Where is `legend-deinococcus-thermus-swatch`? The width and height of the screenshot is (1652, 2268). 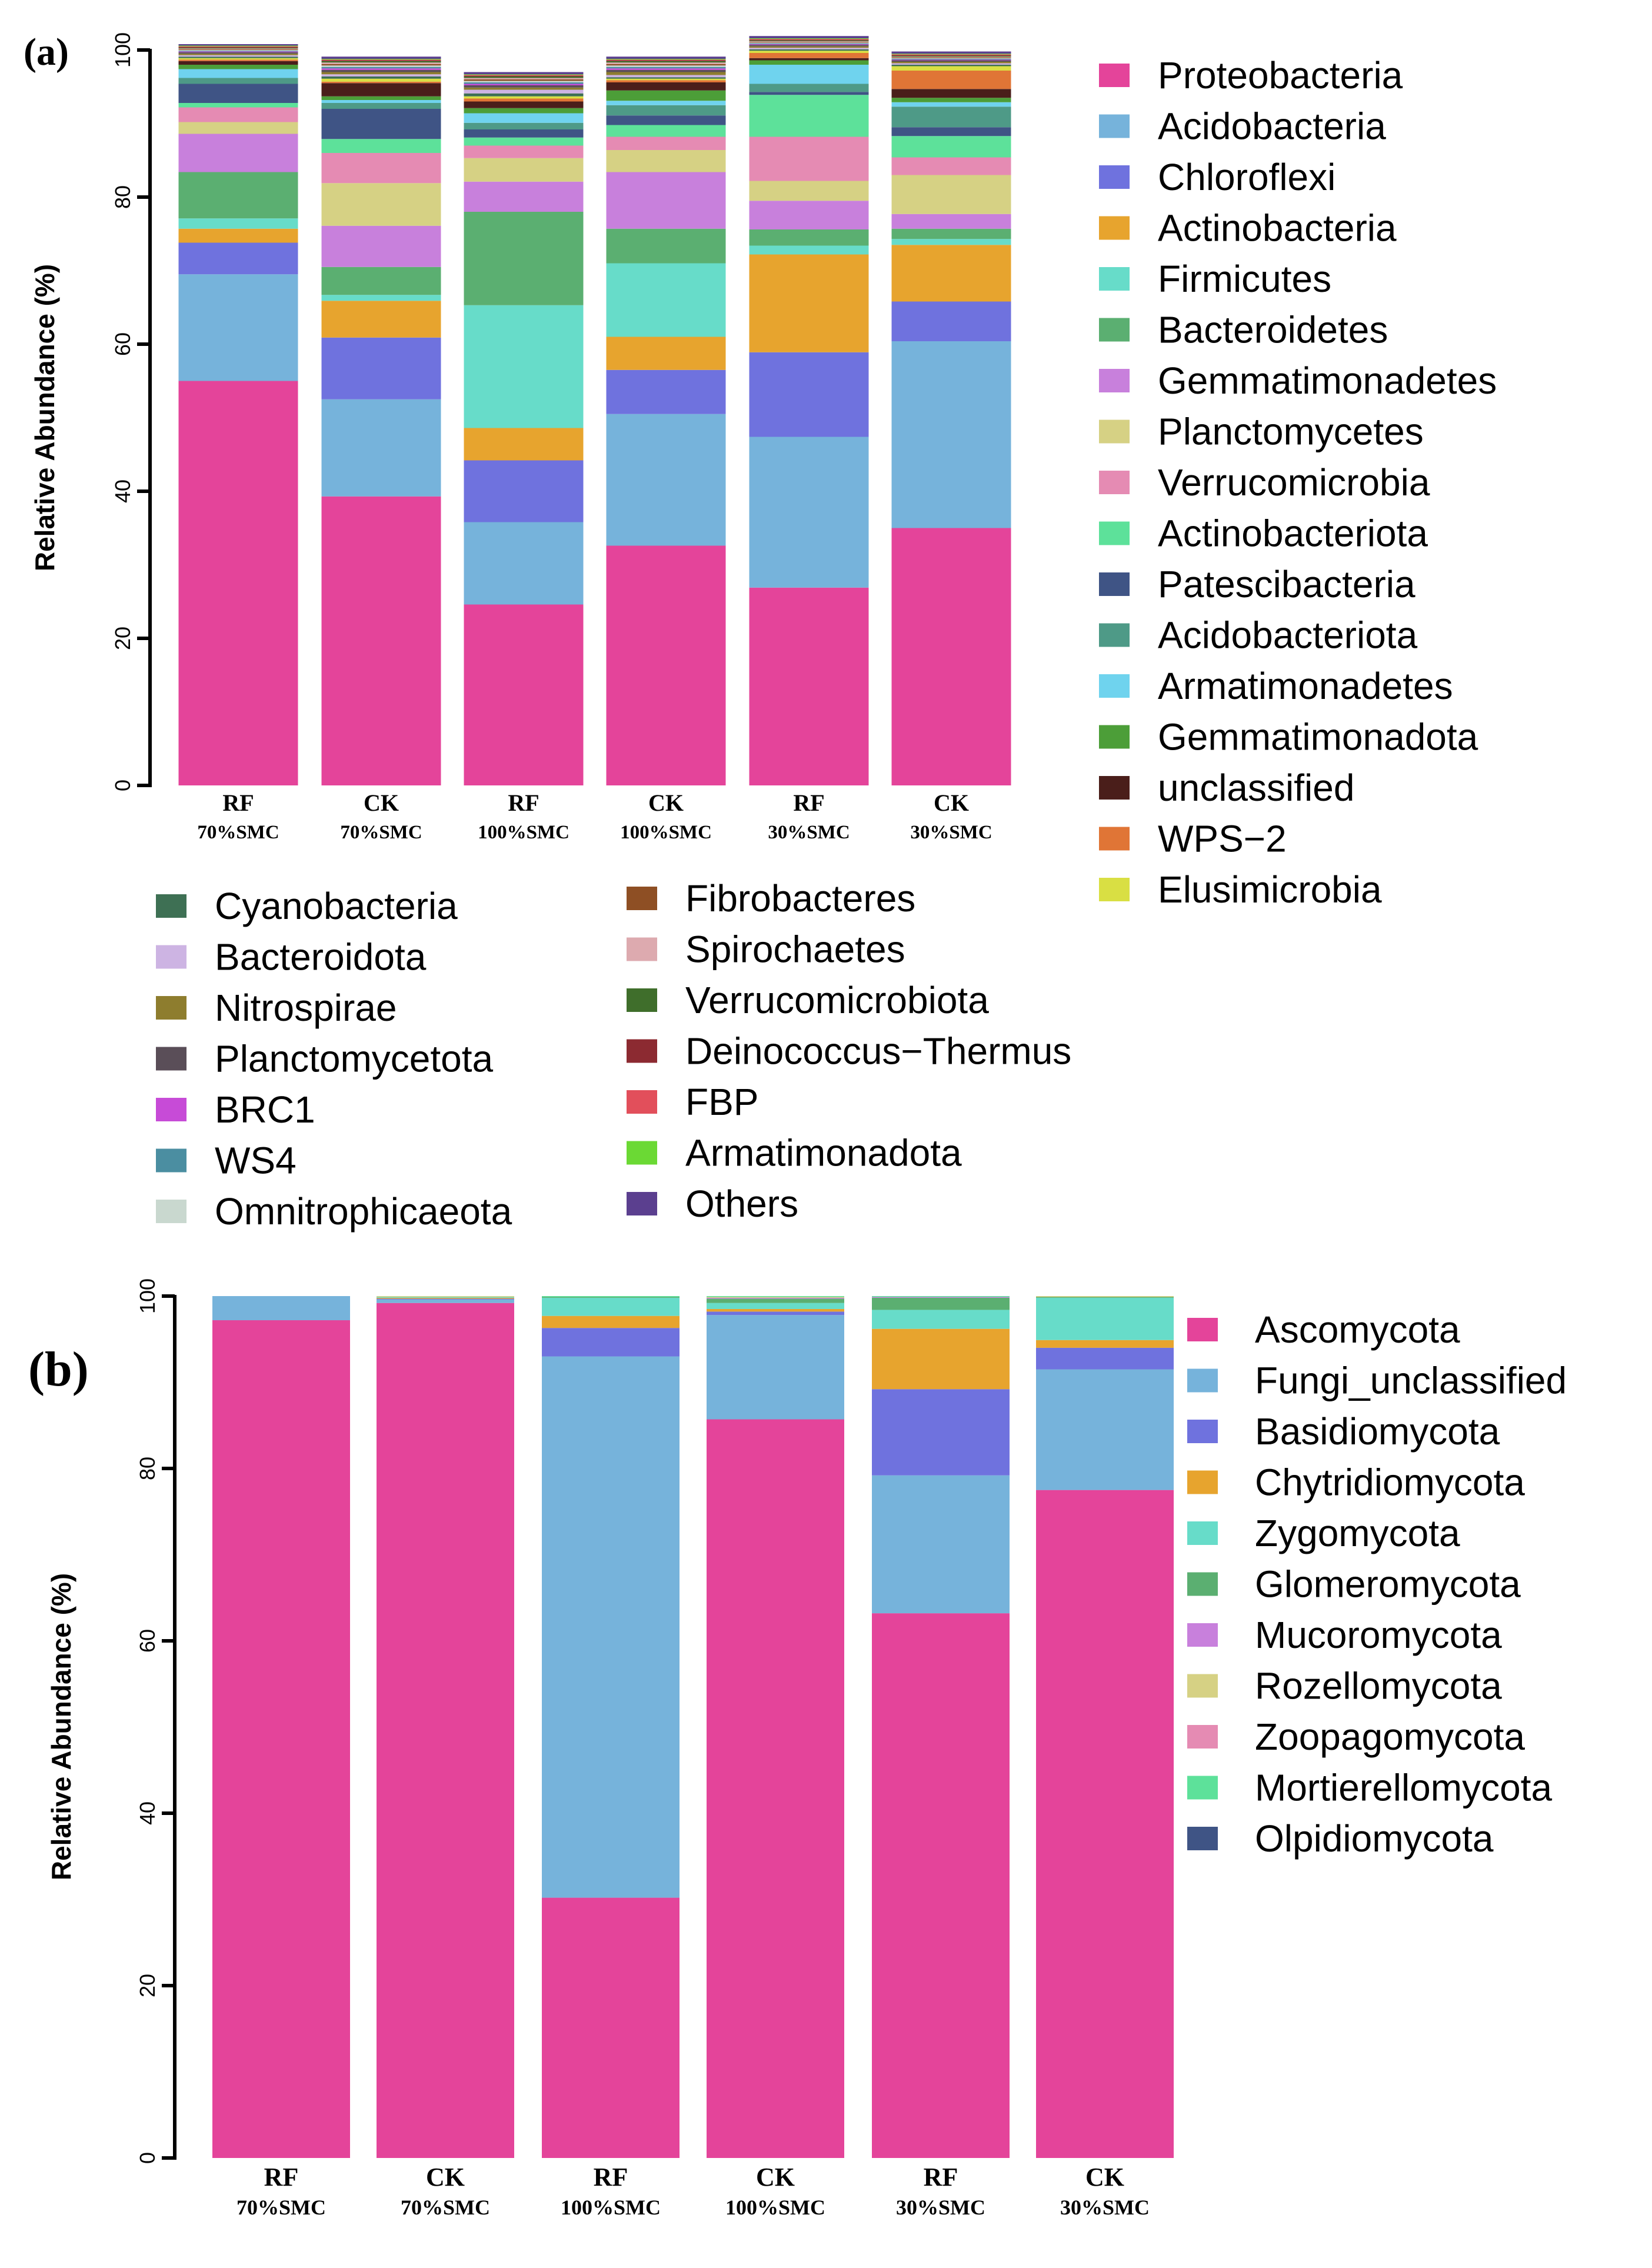 legend-deinococcus-thermus-swatch is located at coordinates (642, 1051).